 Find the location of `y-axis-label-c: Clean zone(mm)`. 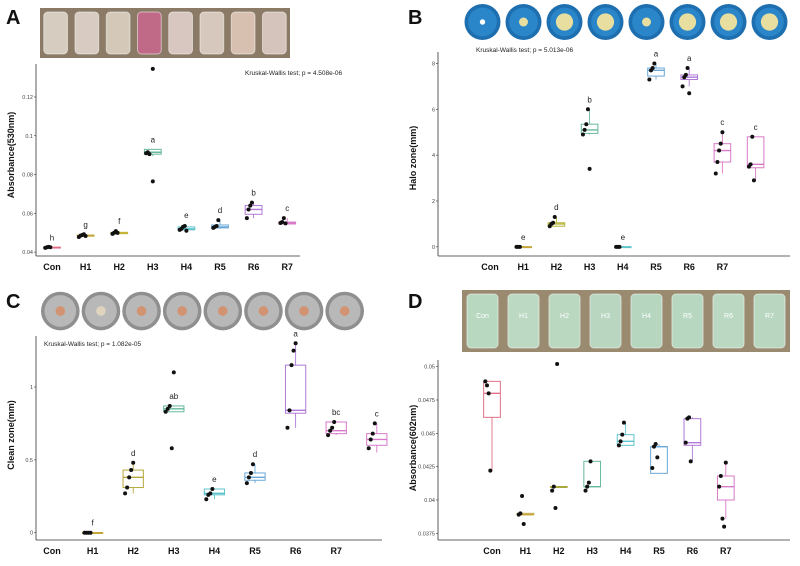

y-axis-label-c: Clean zone(mm) is located at coordinates (11, 435).